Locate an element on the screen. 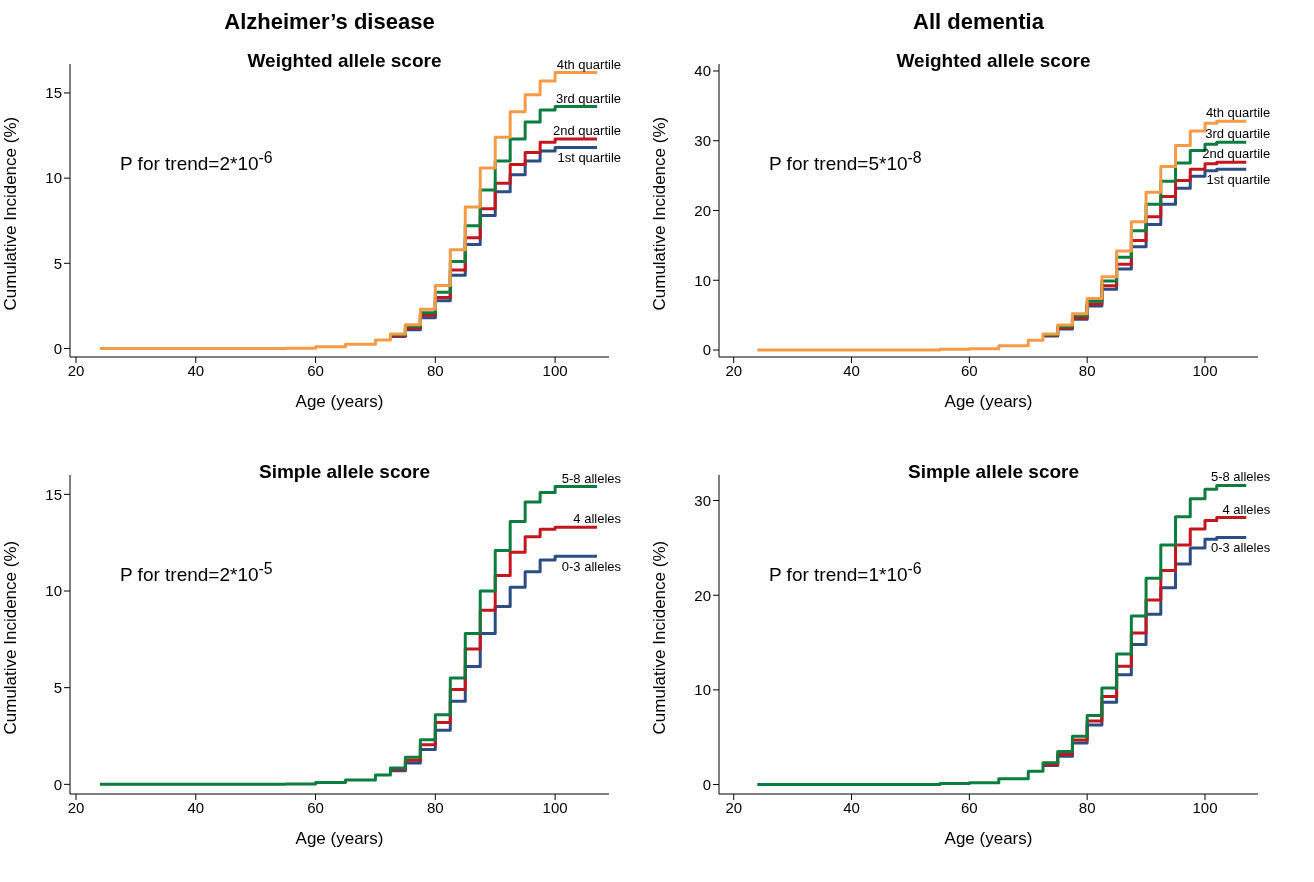 The height and width of the screenshot is (882, 1314). chart-title: Alzheimer’s disease is located at coordinates (329, 22).